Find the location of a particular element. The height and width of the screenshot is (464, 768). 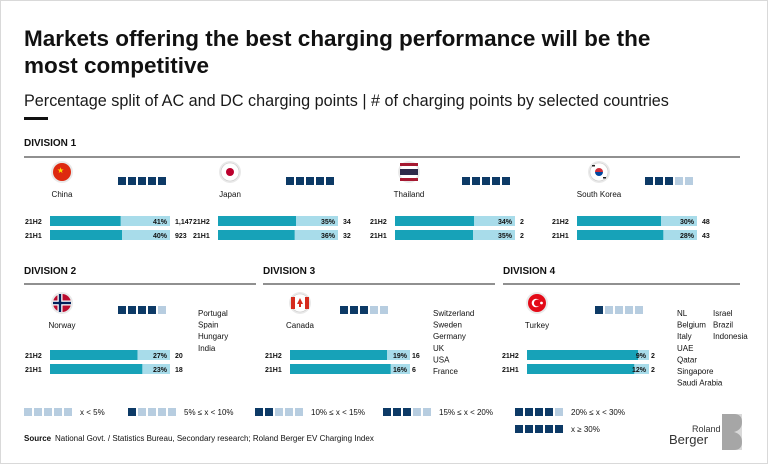

charging-point-count: 923 is located at coordinates (181, 236).